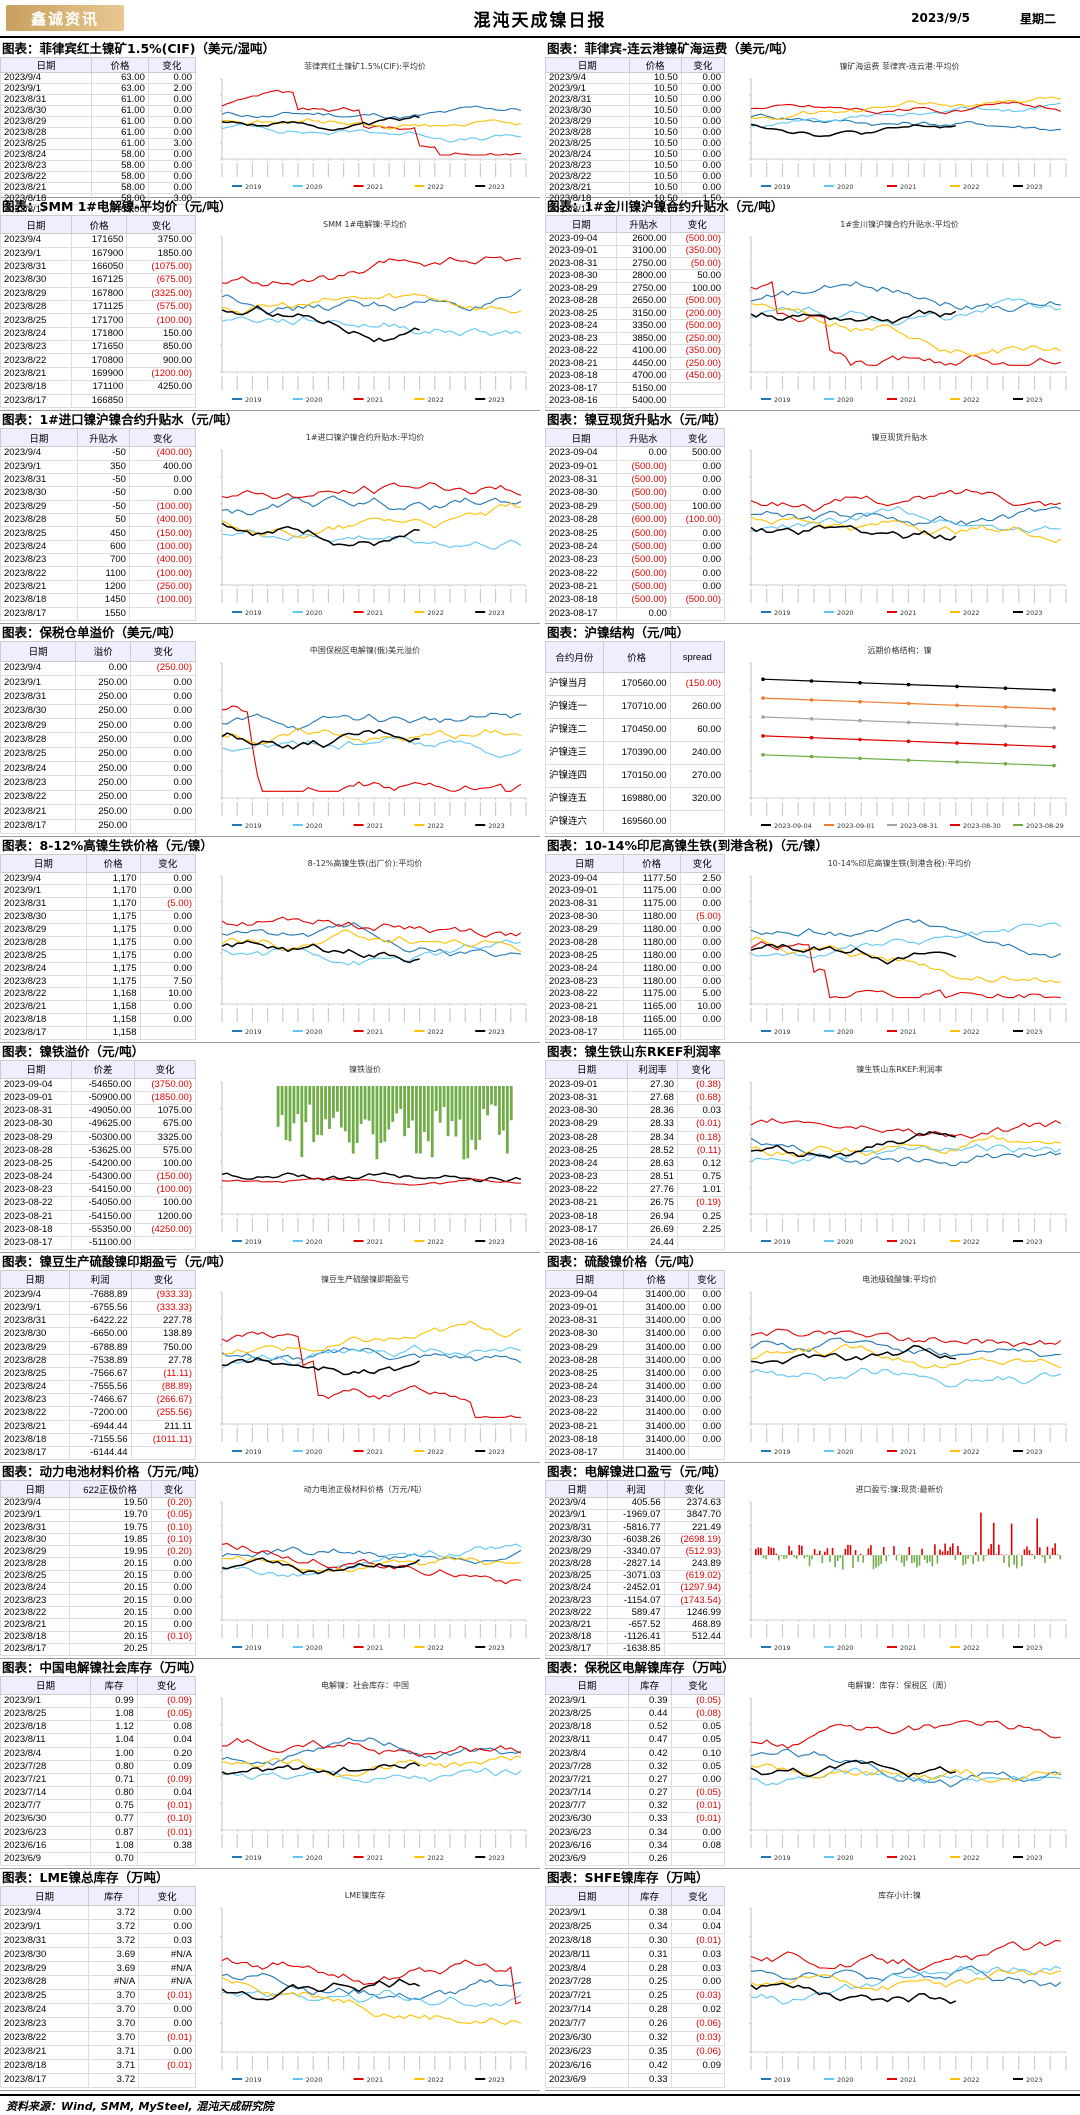 The width and height of the screenshot is (1080, 2115). I want to click on panel-title: 图表：菲律宾-连云港镍矿海运费（美元/吨）, so click(671, 48).